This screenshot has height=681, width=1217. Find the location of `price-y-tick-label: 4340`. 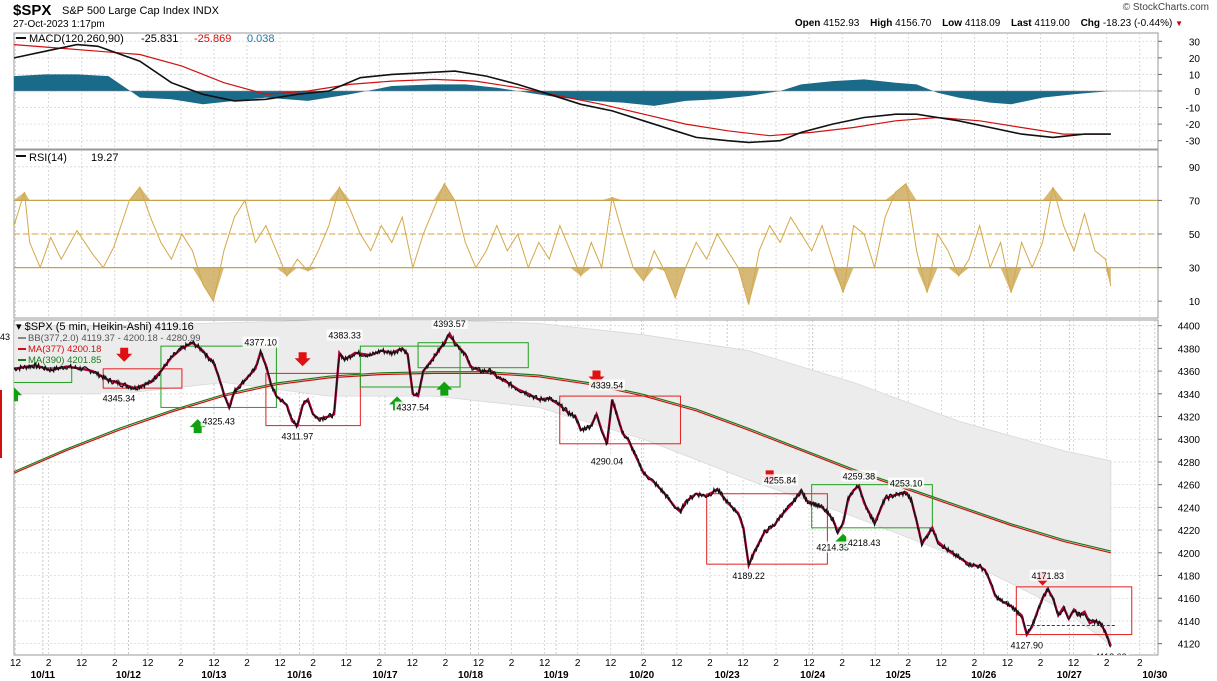

price-y-tick-label: 4340 is located at coordinates (1189, 395).